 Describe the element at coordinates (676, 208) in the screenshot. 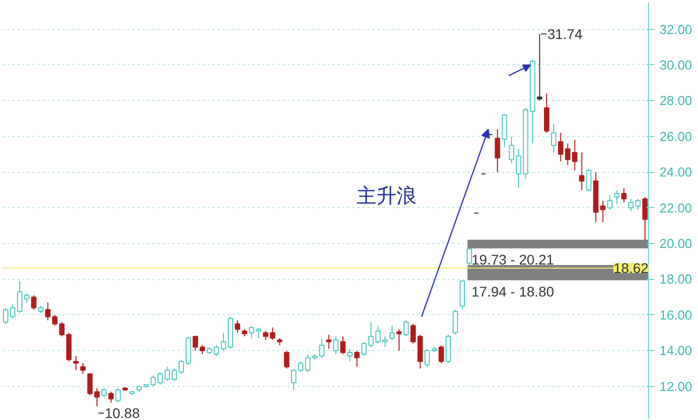

I see `y-tick-label: 22.00` at that location.